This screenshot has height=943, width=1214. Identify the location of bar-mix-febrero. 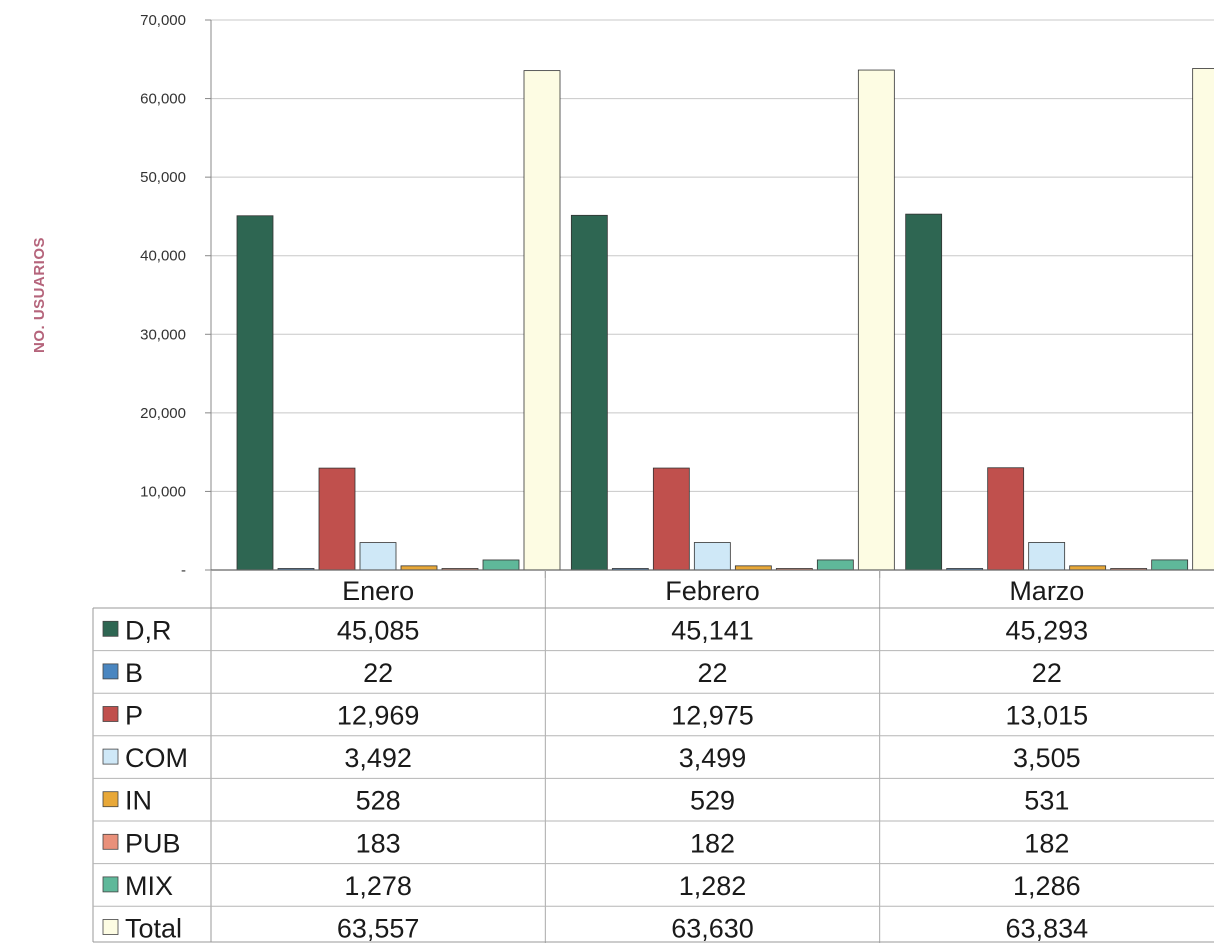
(835, 565).